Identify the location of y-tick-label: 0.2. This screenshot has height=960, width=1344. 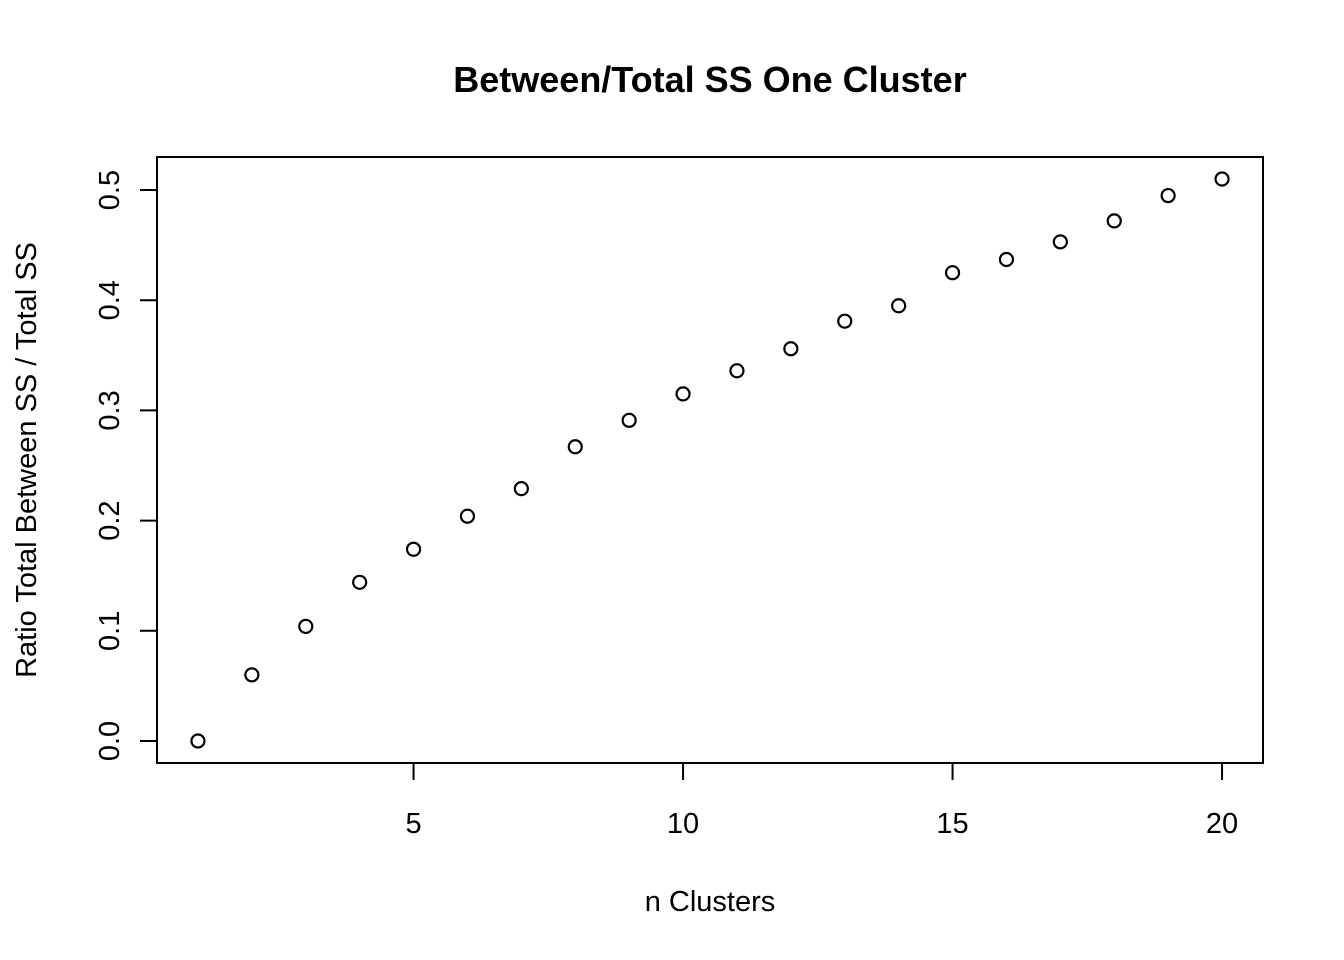
(110, 520).